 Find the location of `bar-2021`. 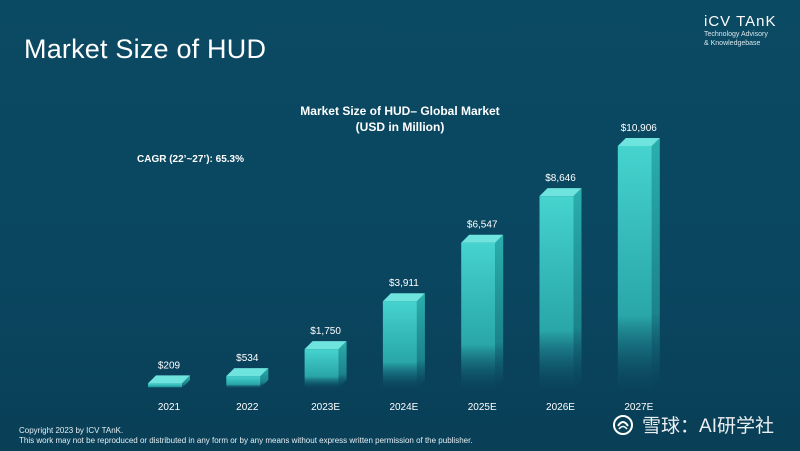

bar-2021 is located at coordinates (169, 381).